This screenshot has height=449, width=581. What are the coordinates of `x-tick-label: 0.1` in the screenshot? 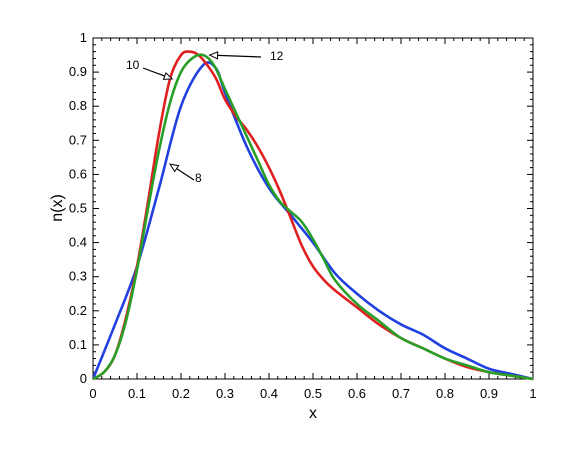 It's located at (137, 393).